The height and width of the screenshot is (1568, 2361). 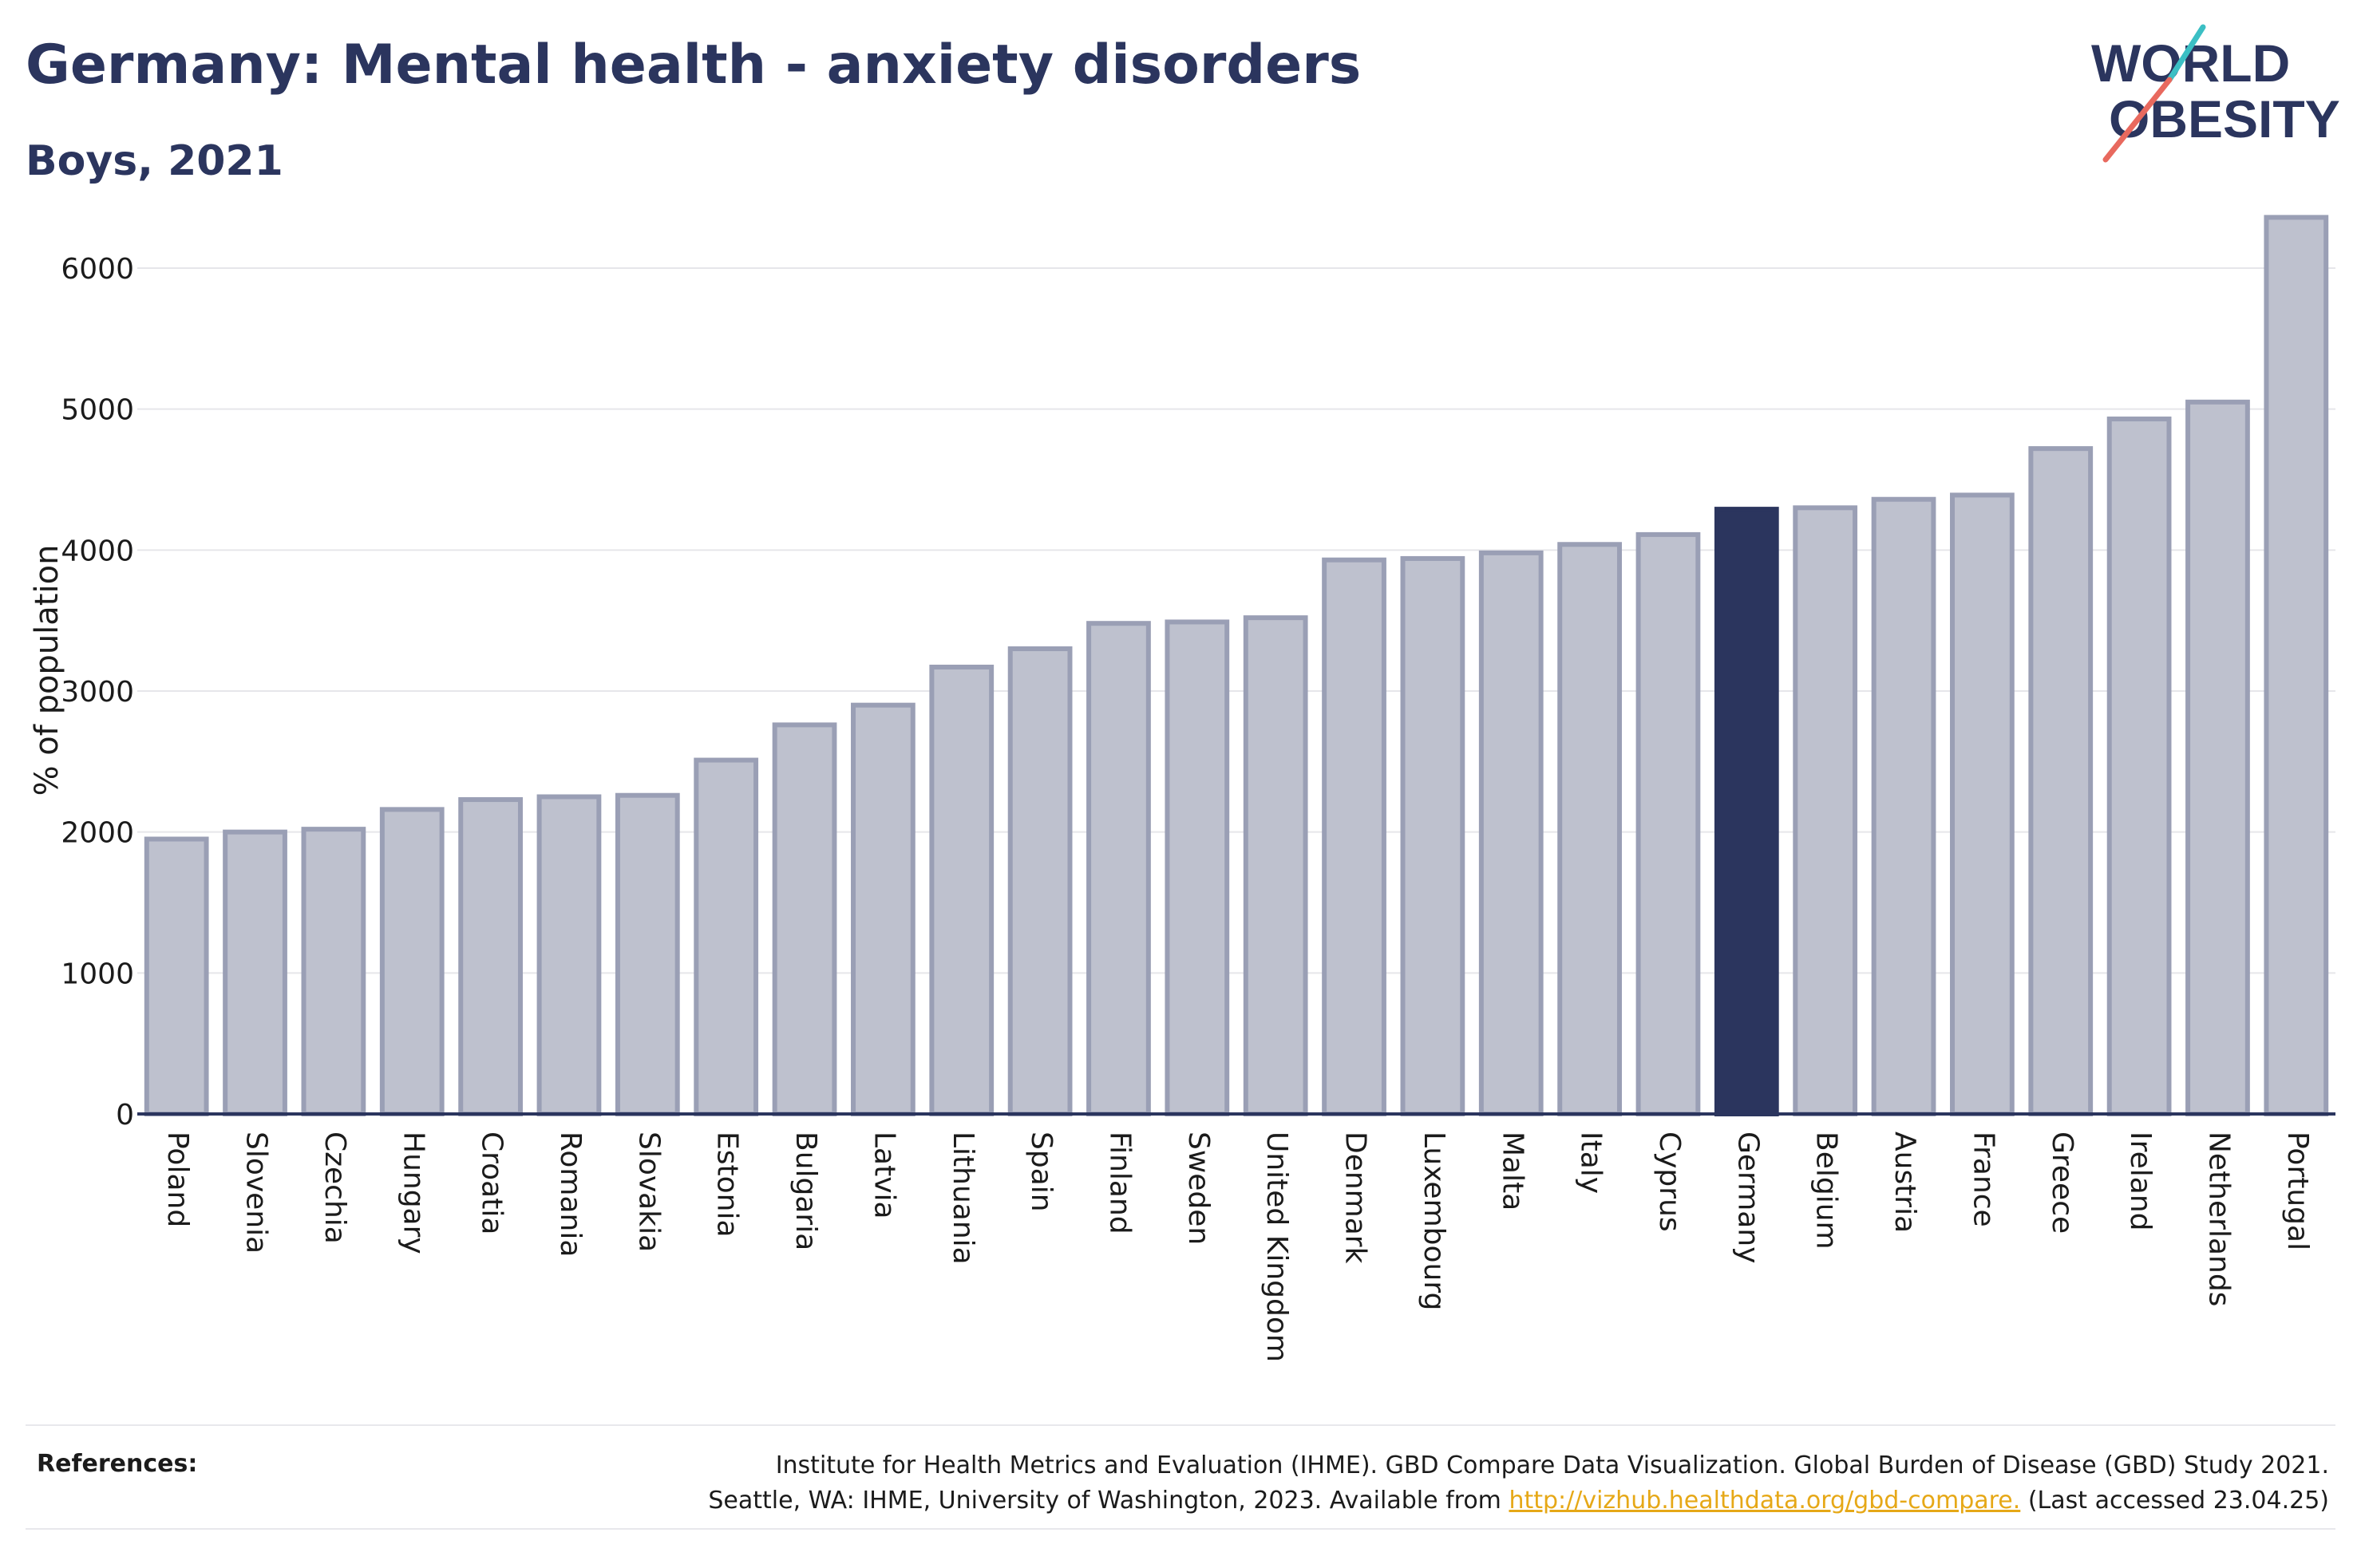 What do you see at coordinates (256, 1193) in the screenshot?
I see `x-tick-label-slovenia: Slovenia` at bounding box center [256, 1193].